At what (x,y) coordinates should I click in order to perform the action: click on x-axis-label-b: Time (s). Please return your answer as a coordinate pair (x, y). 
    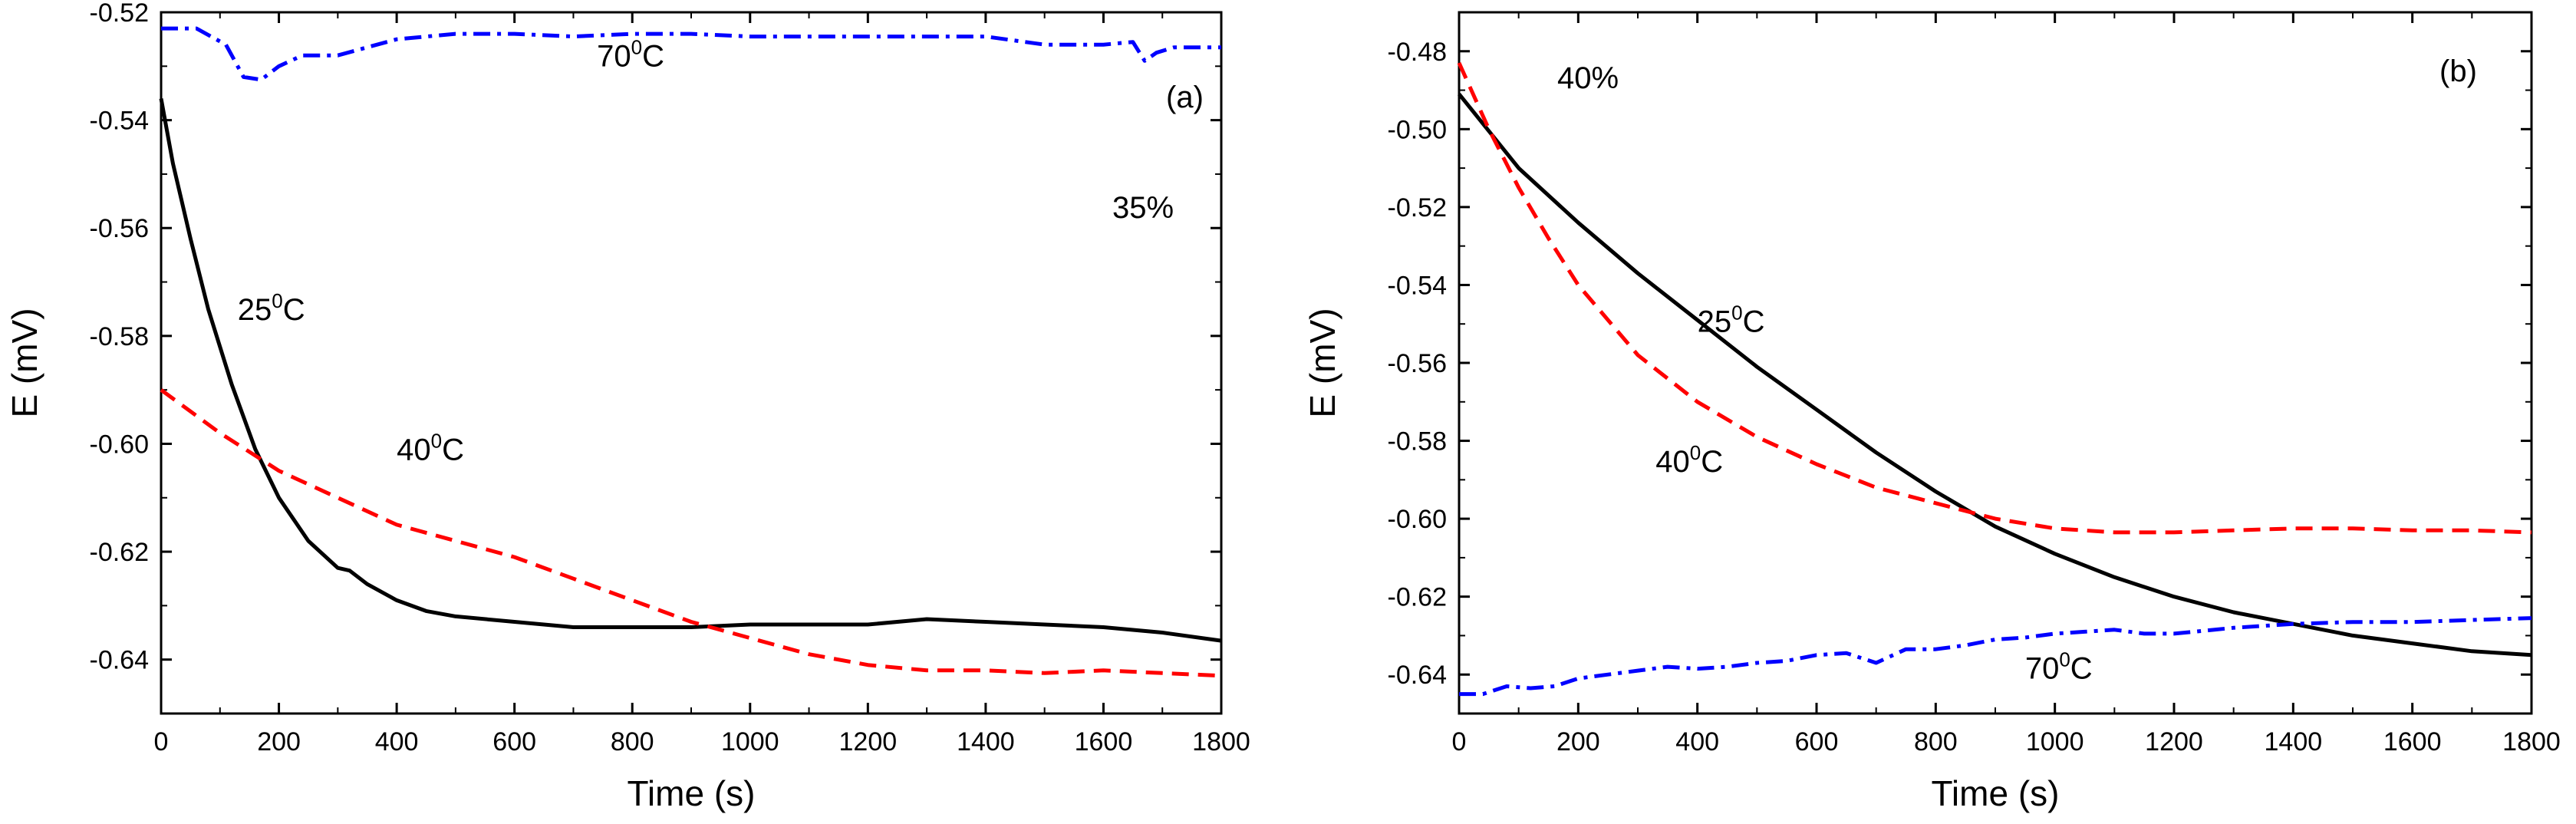
    Looking at the image, I should click on (1996, 793).